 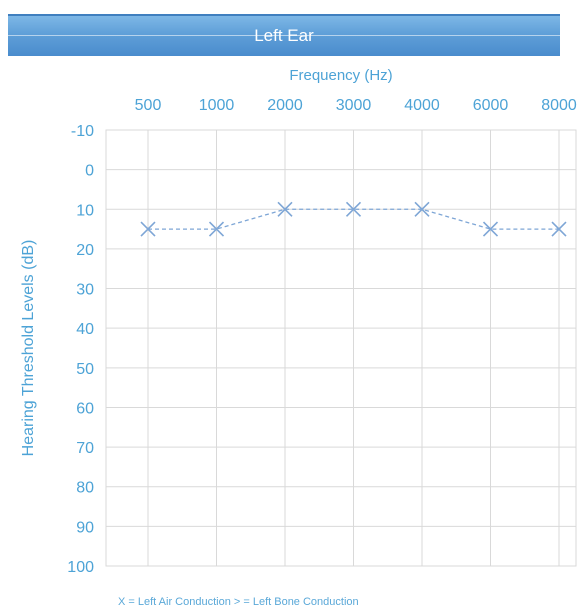 What do you see at coordinates (340, 75) in the screenshot?
I see `x-axis-title: Frequency (Hz)` at bounding box center [340, 75].